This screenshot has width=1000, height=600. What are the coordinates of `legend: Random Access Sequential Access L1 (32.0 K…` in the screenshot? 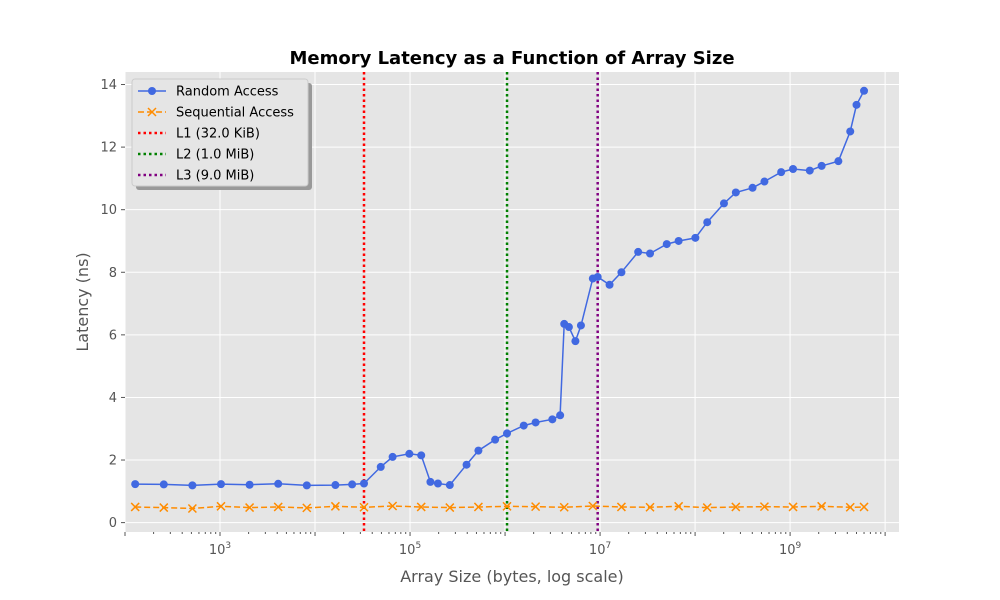 It's located at (221, 134).